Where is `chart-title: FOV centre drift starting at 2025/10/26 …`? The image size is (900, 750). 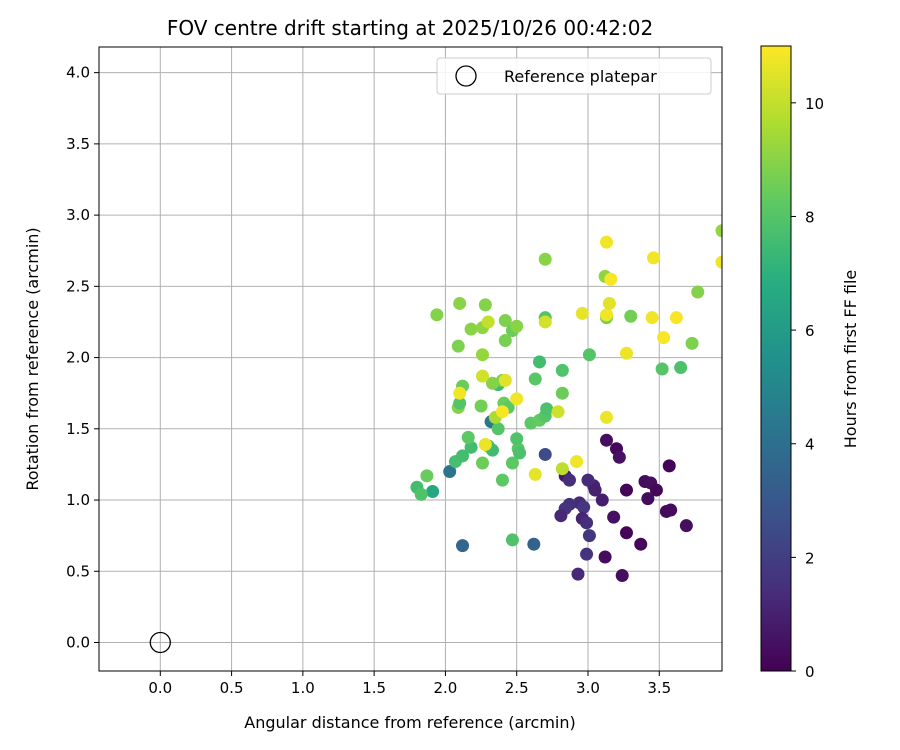
chart-title: FOV centre drift starting at 2025/10/26 … is located at coordinates (410, 28).